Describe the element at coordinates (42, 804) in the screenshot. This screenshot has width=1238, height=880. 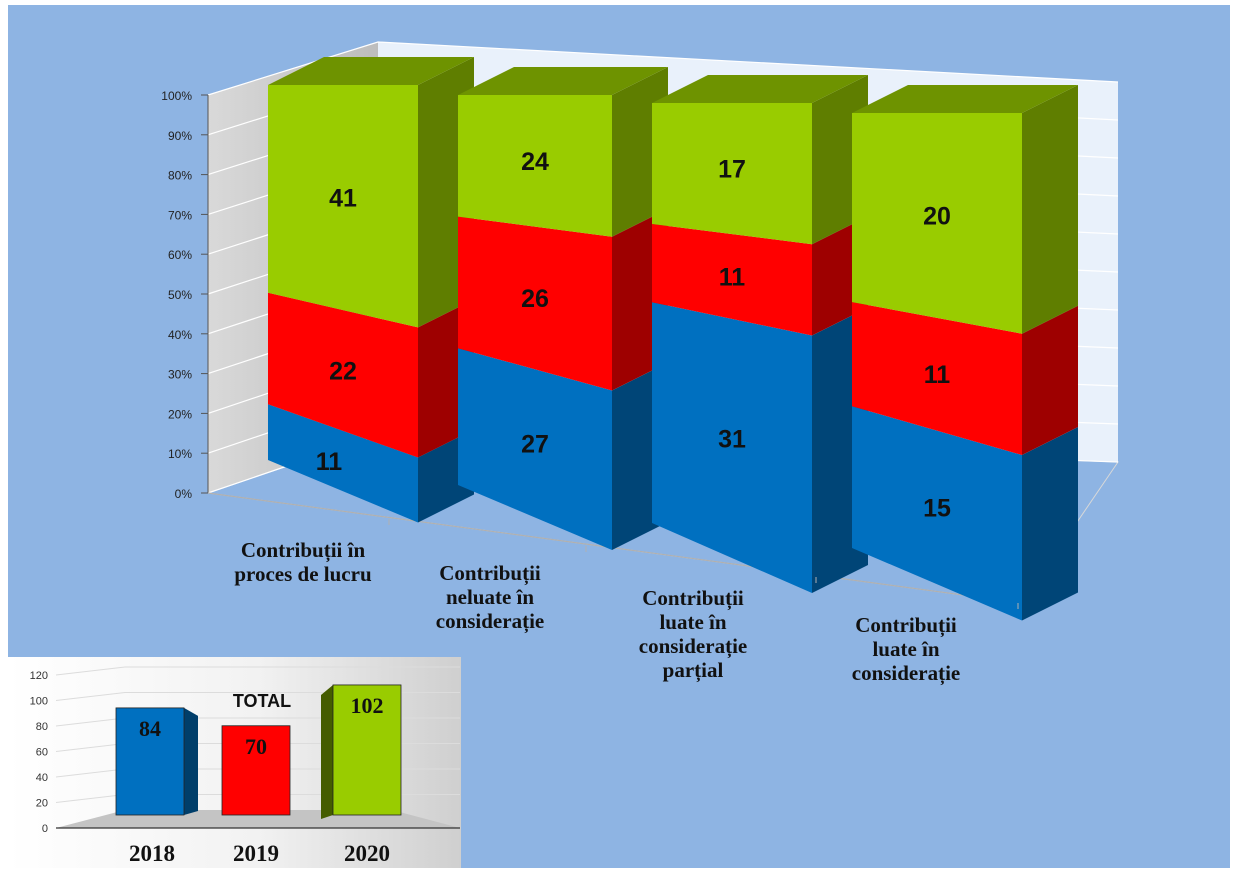
I see `inset-y-tick-label: 20` at that location.